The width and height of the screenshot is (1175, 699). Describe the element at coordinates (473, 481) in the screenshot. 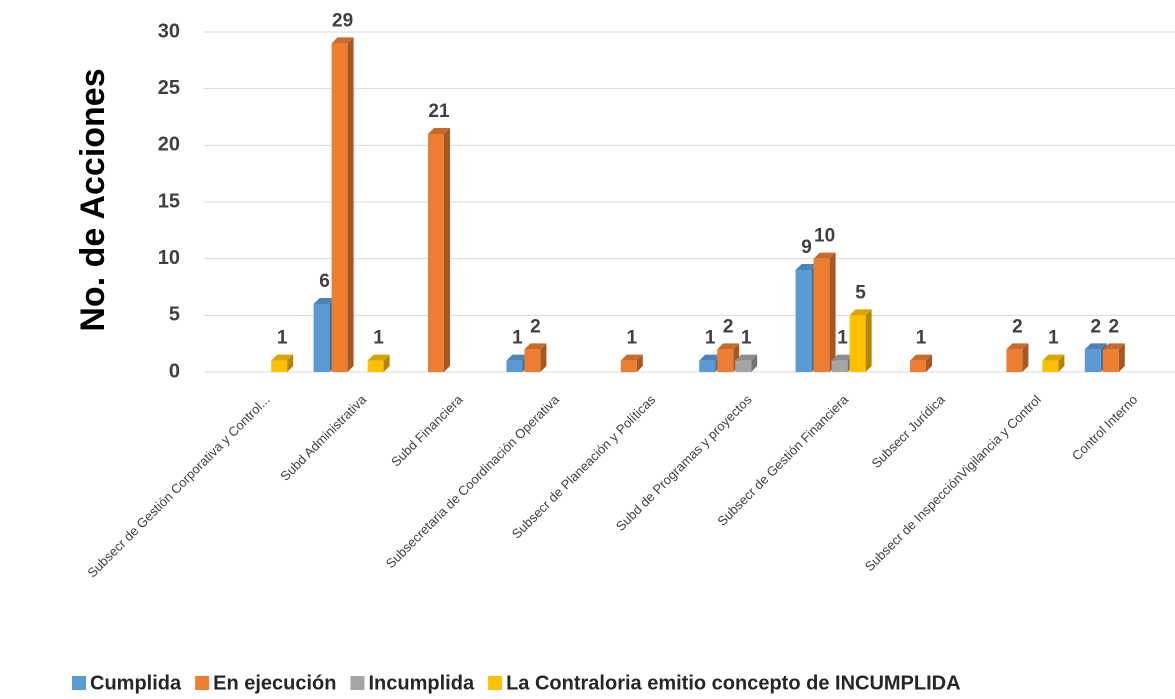

I see `x-tick-label: Subsecretaria de Coordinación Operativa` at that location.